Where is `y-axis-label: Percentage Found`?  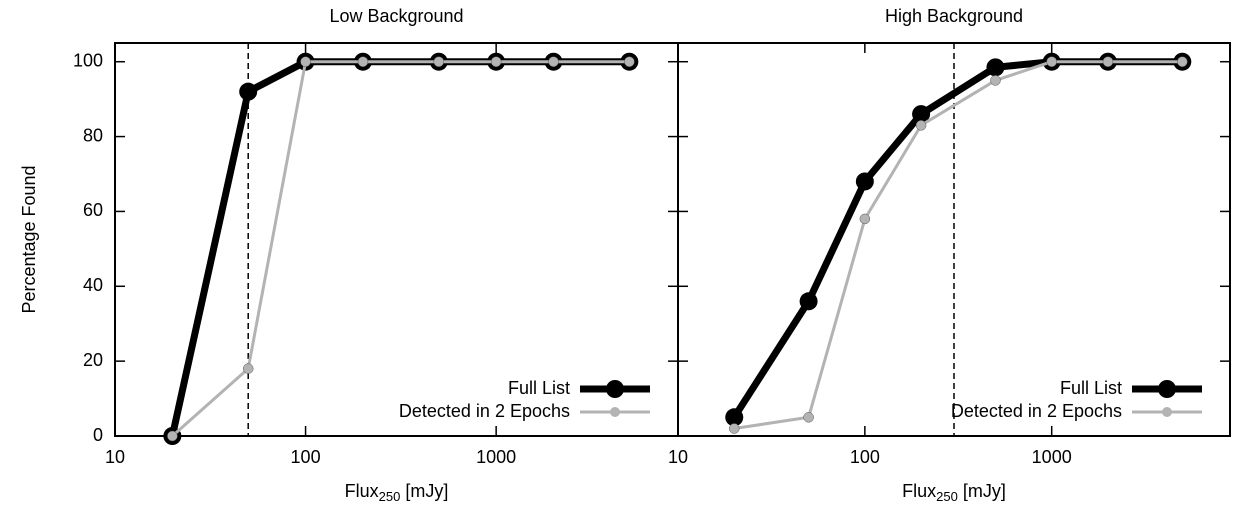 y-axis-label: Percentage Found is located at coordinates (29, 239).